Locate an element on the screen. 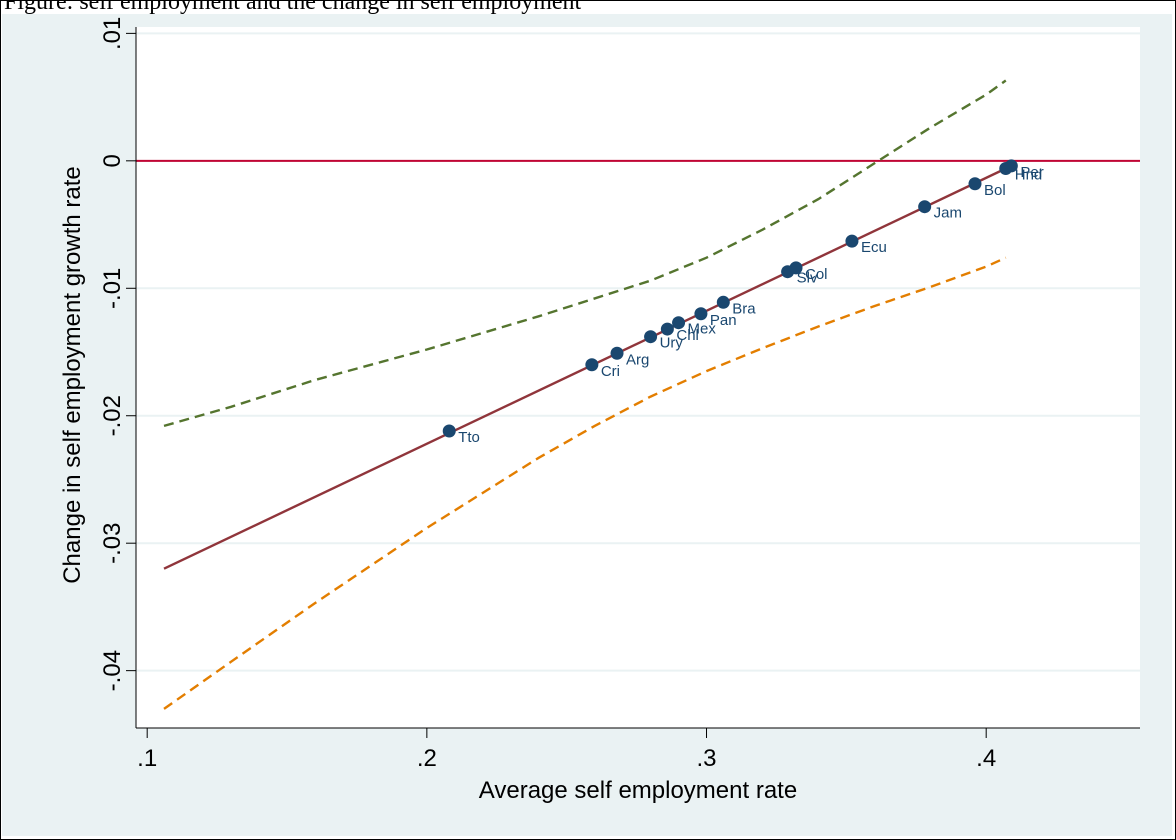  point-label: Ury is located at coordinates (672, 343).